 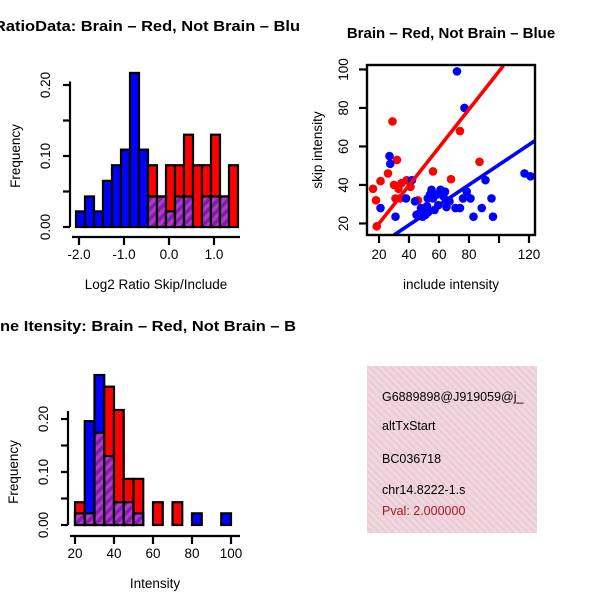 I want to click on y-tick-label: 80, so click(x=343, y=107).